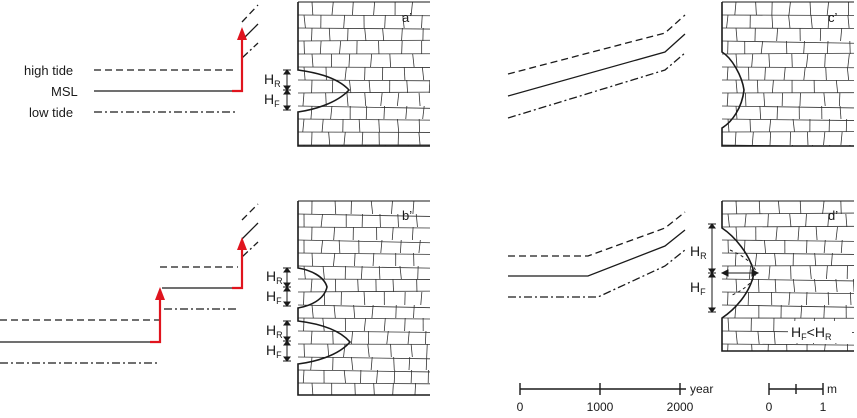  What do you see at coordinates (250, 50) in the screenshot?
I see `raised-low-tide-line` at bounding box center [250, 50].